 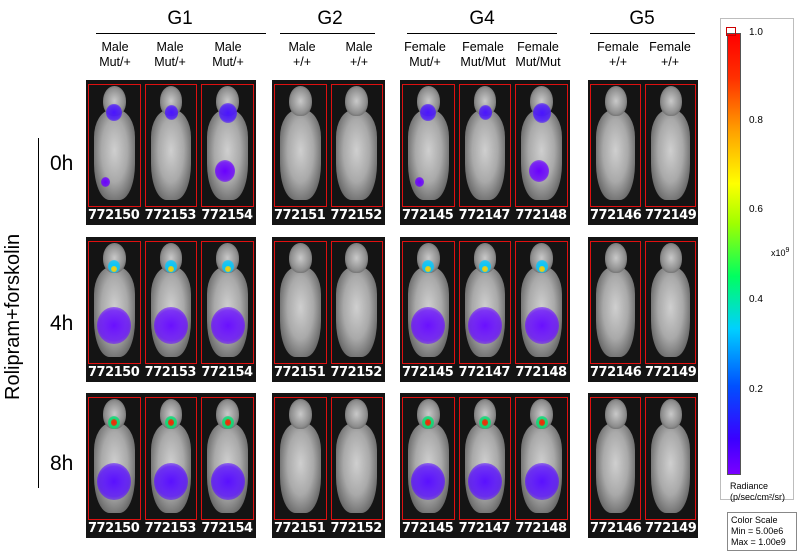 What do you see at coordinates (756, 32) in the screenshot?
I see `colorbar-tick: 1.0` at bounding box center [756, 32].